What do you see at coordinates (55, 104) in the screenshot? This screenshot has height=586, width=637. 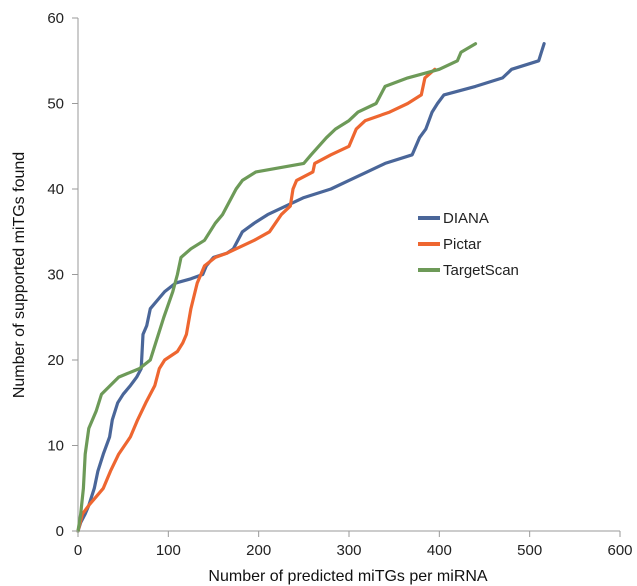 I see `y-tick-label: 50` at bounding box center [55, 104].